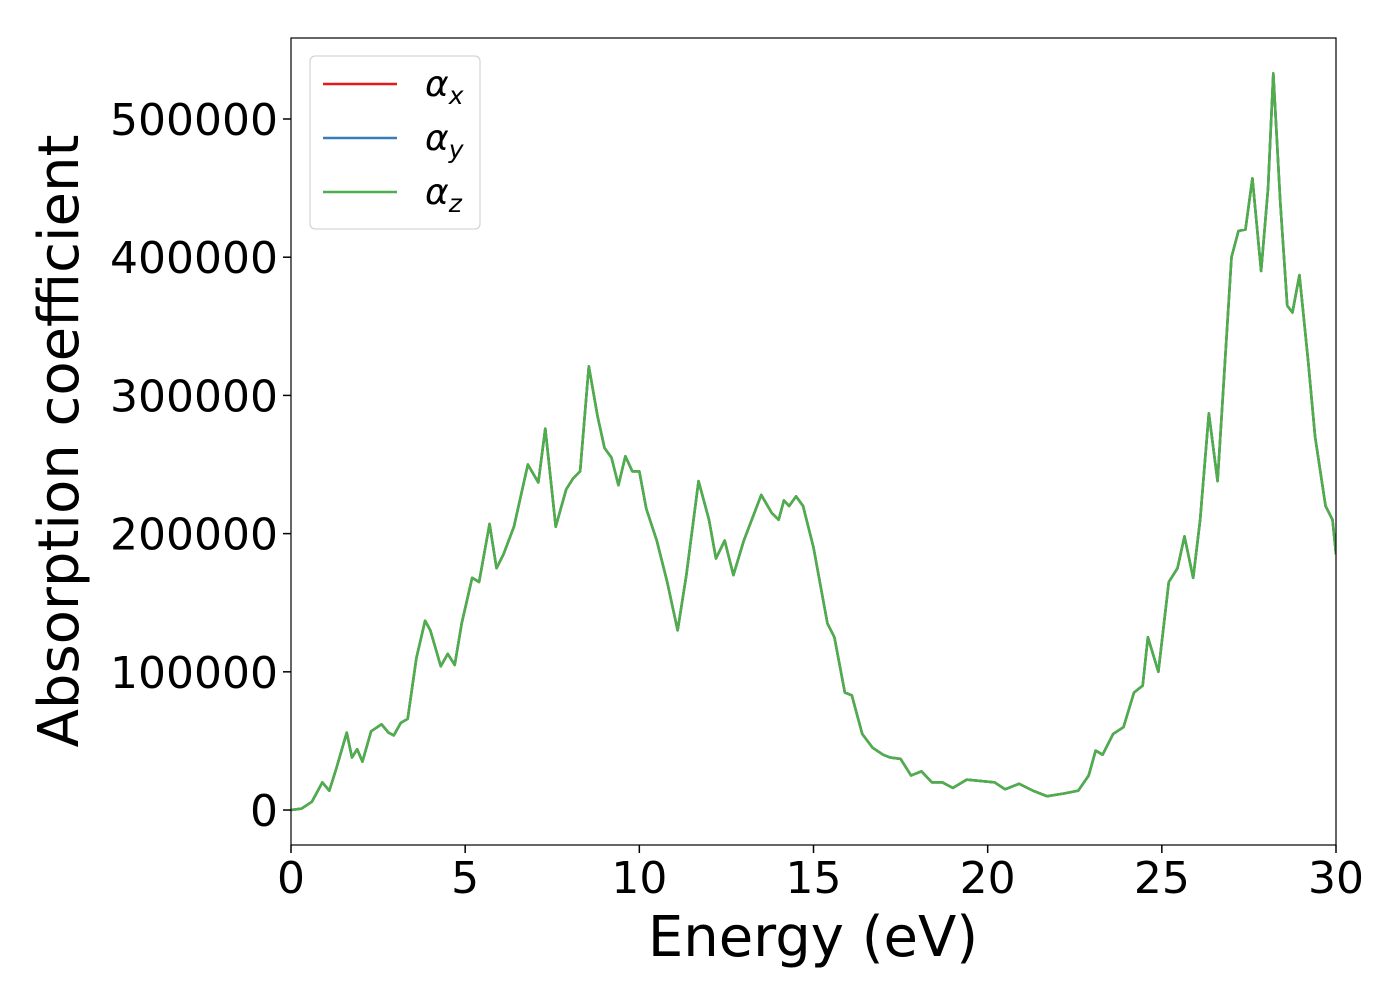  I want to click on y-tick-label: 100000, so click(194, 673).